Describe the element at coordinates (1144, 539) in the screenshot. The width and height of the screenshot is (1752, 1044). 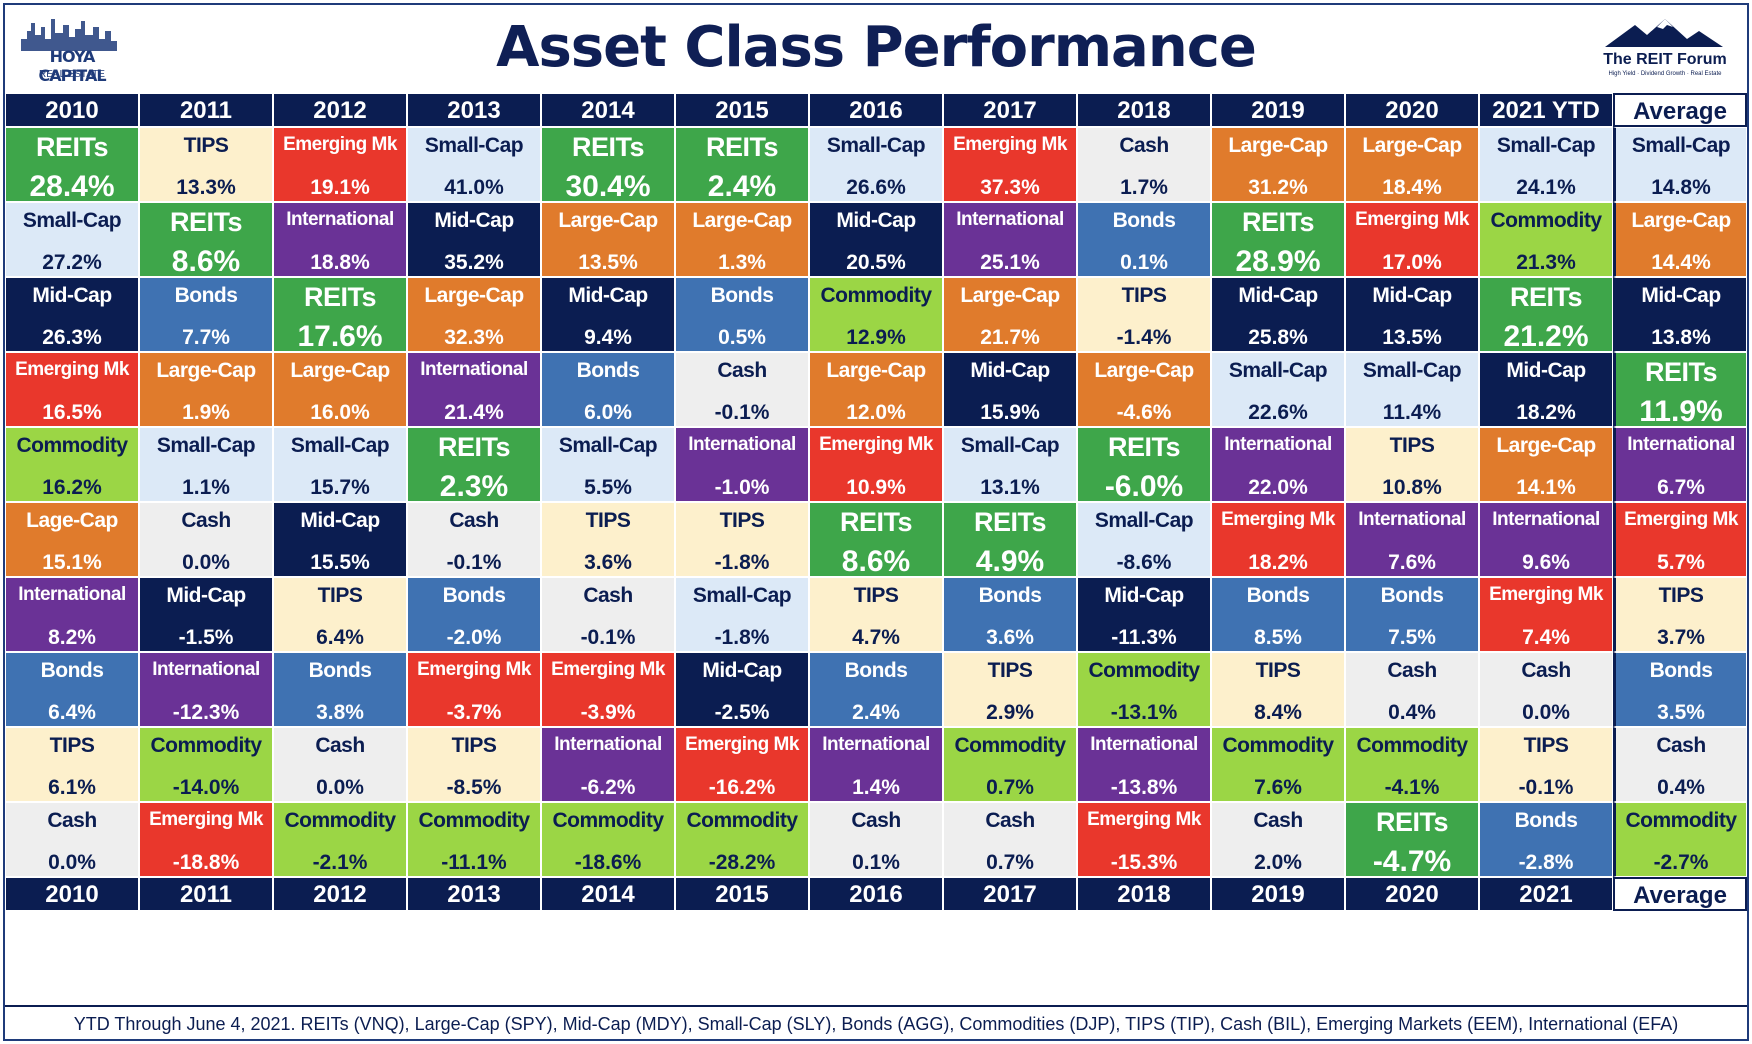
I see `asset-cell: Small-Cap -8.6%` at that location.